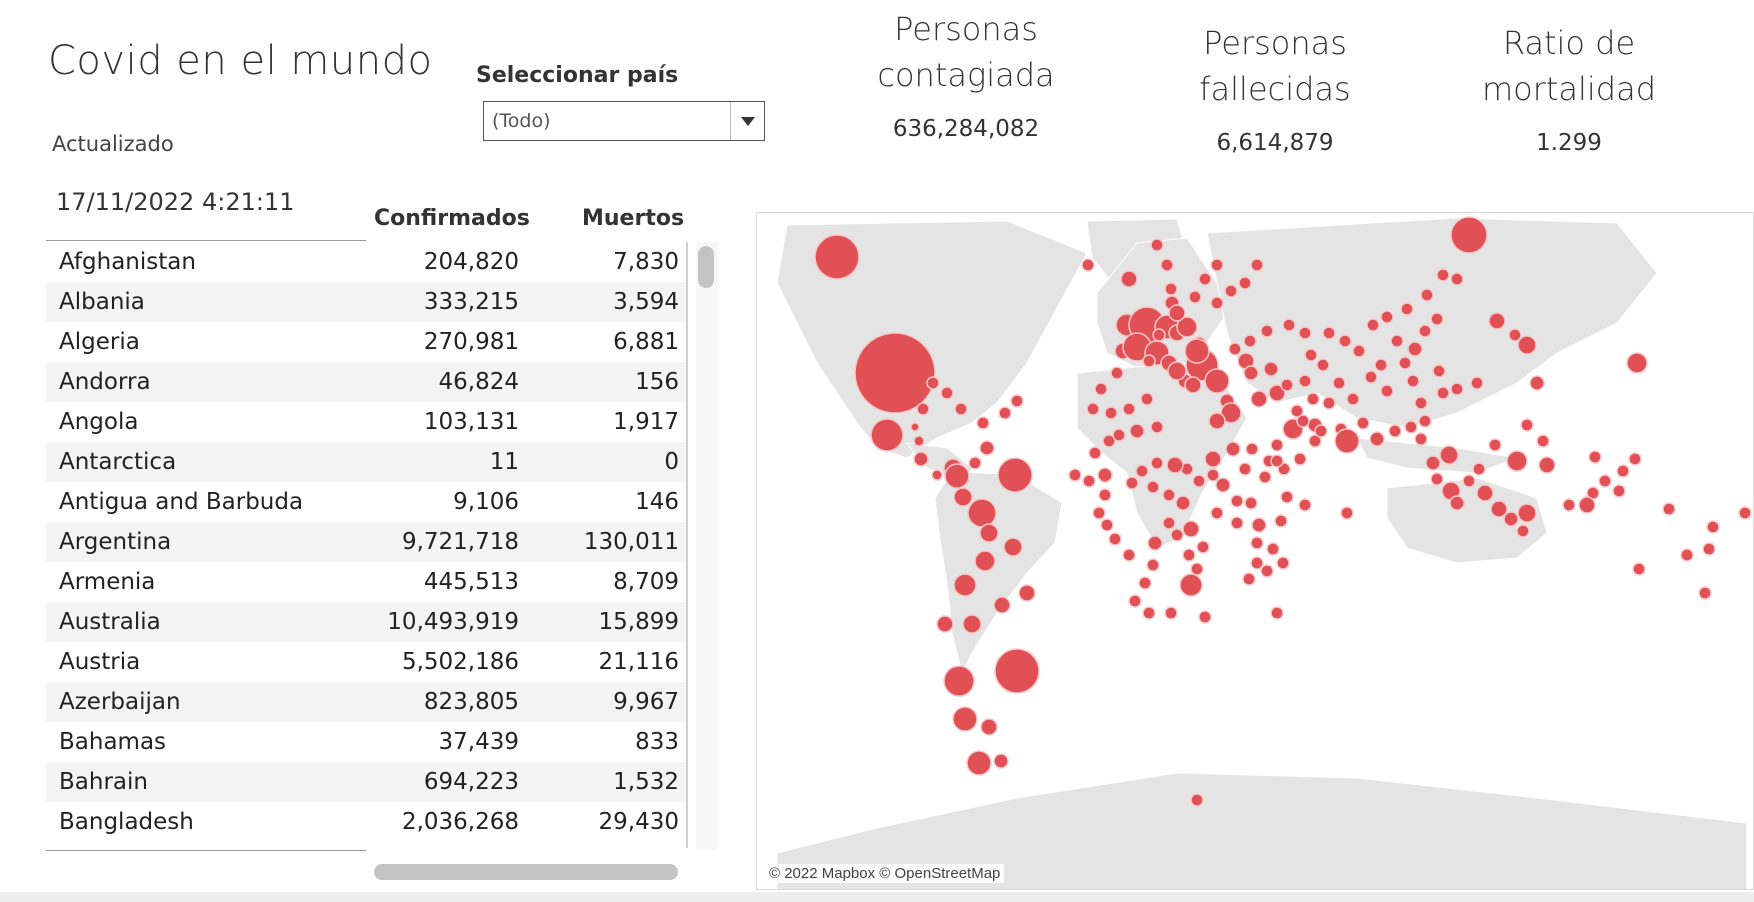  Describe the element at coordinates (366, 302) in the screenshot. I see `table-row: Albania 333,215 3,594` at that location.